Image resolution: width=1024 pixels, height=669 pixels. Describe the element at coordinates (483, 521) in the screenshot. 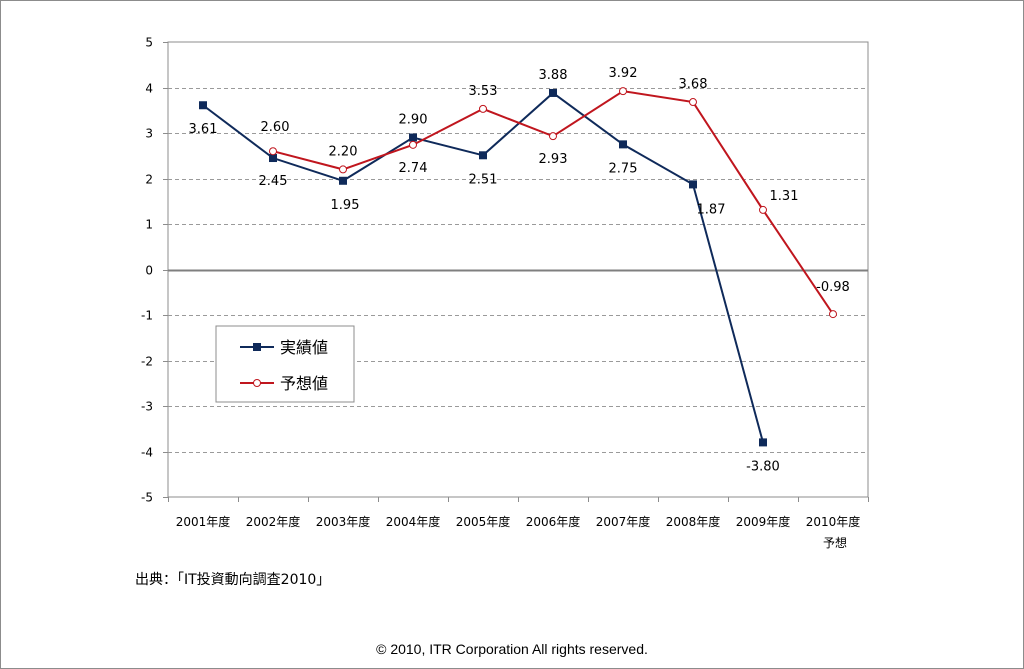

I see `x-tick-label: 2005年度` at that location.